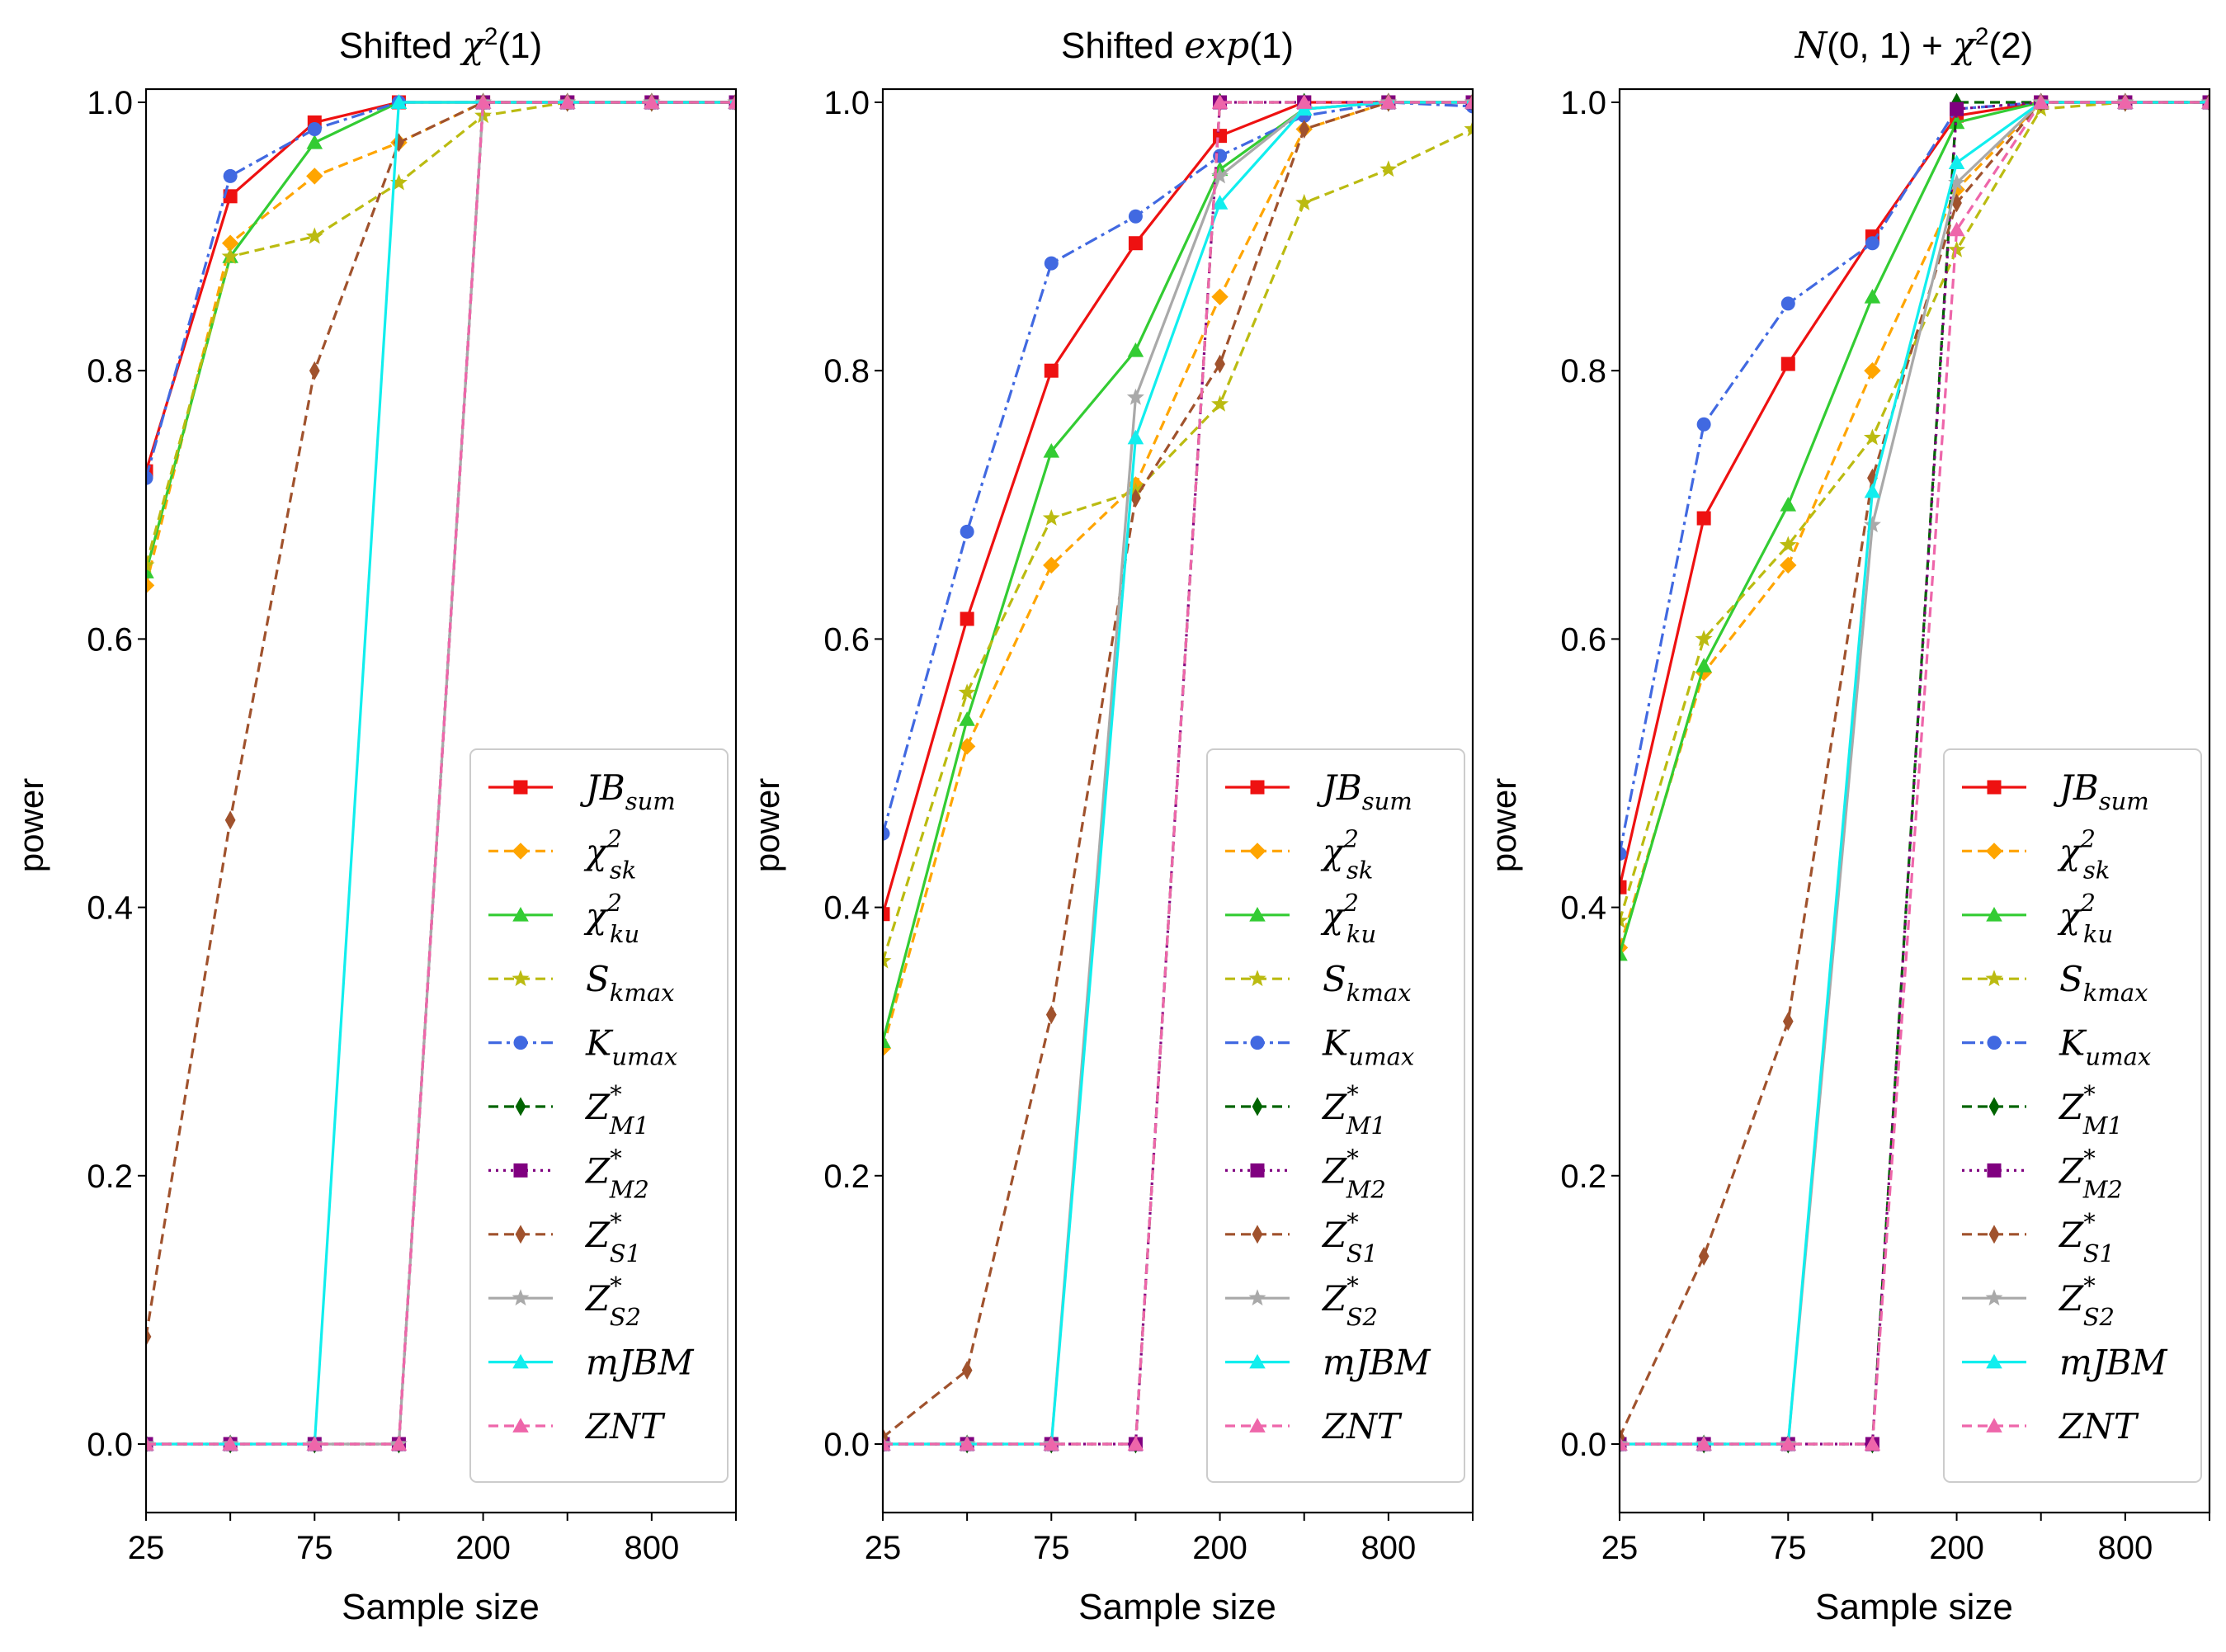 The height and width of the screenshot is (1652, 2226). I want to click on legend-label: Kumax, so click(631, 1047).